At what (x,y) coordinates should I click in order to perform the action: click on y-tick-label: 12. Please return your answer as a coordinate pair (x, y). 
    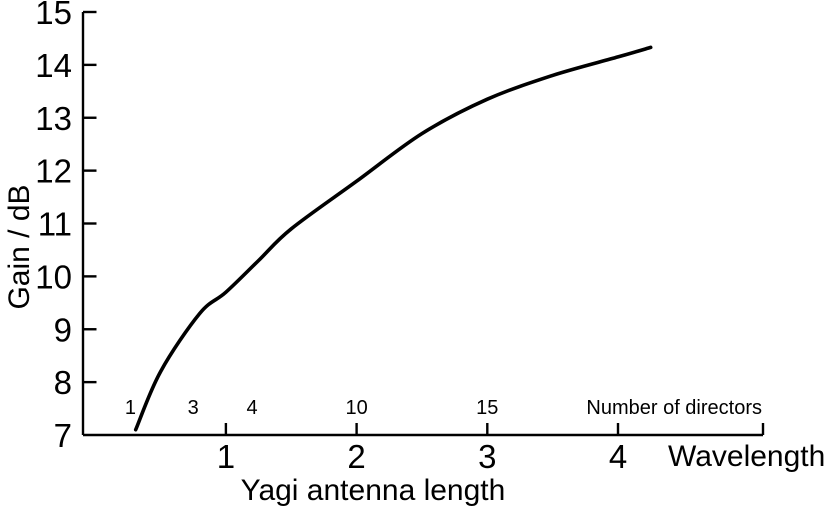
    Looking at the image, I should click on (53, 171).